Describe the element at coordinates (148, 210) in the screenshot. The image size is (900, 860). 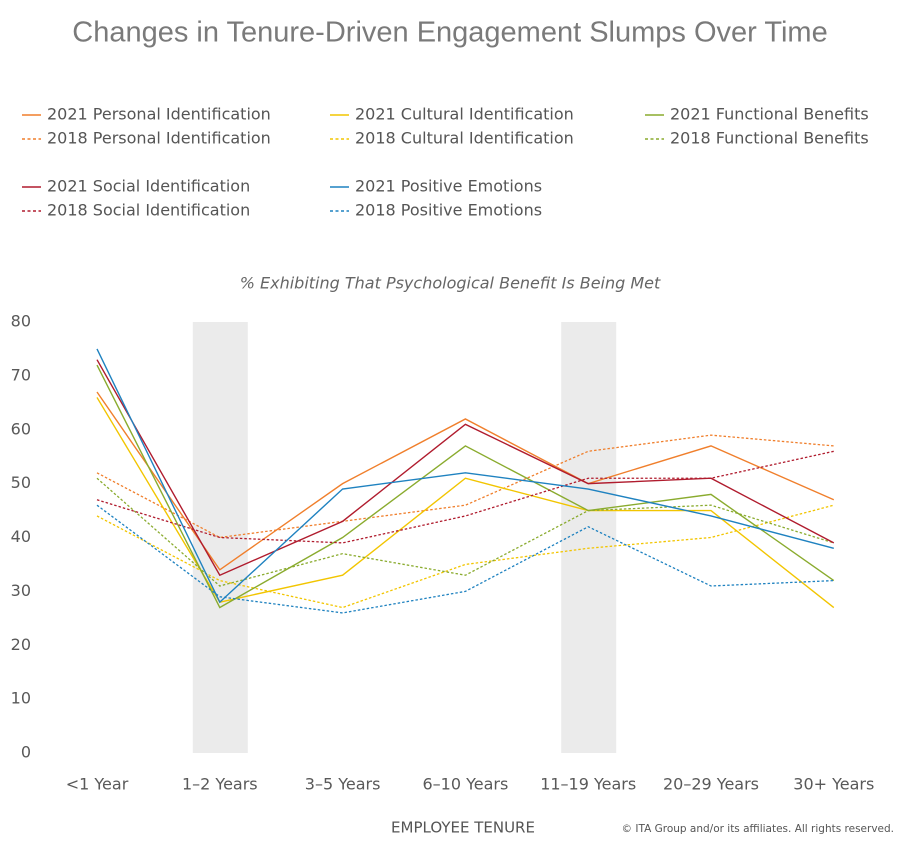
I see `legend-label: 2018 Social Identification` at that location.